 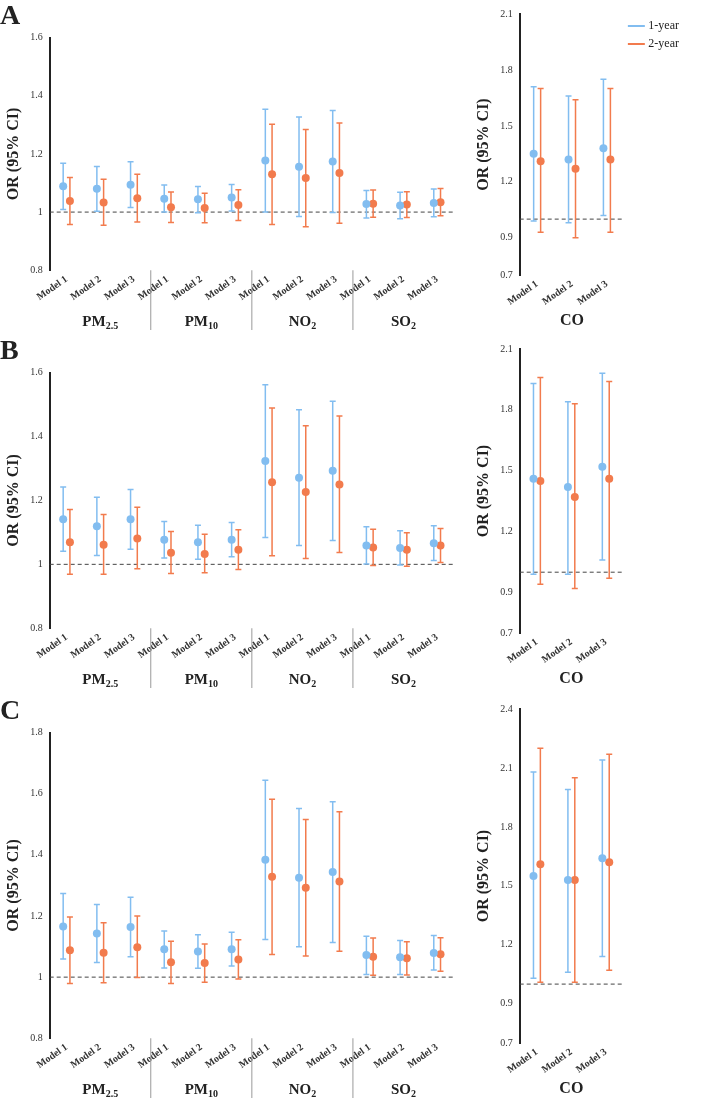 I want to click on chart-title: B, so click(x=9, y=350).